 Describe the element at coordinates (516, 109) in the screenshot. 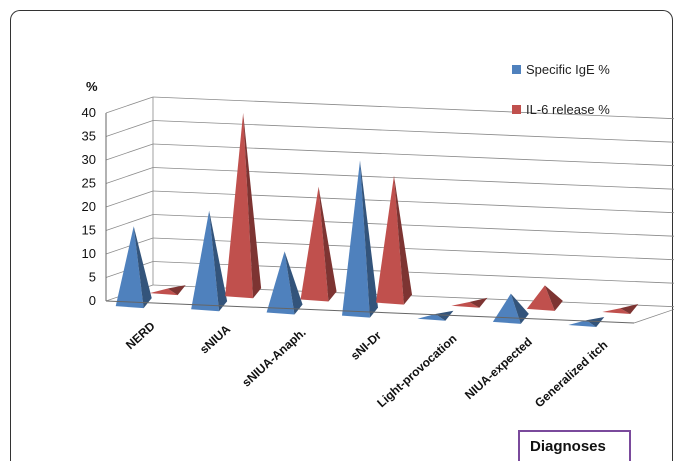

I see `legend-swatch-il6` at that location.